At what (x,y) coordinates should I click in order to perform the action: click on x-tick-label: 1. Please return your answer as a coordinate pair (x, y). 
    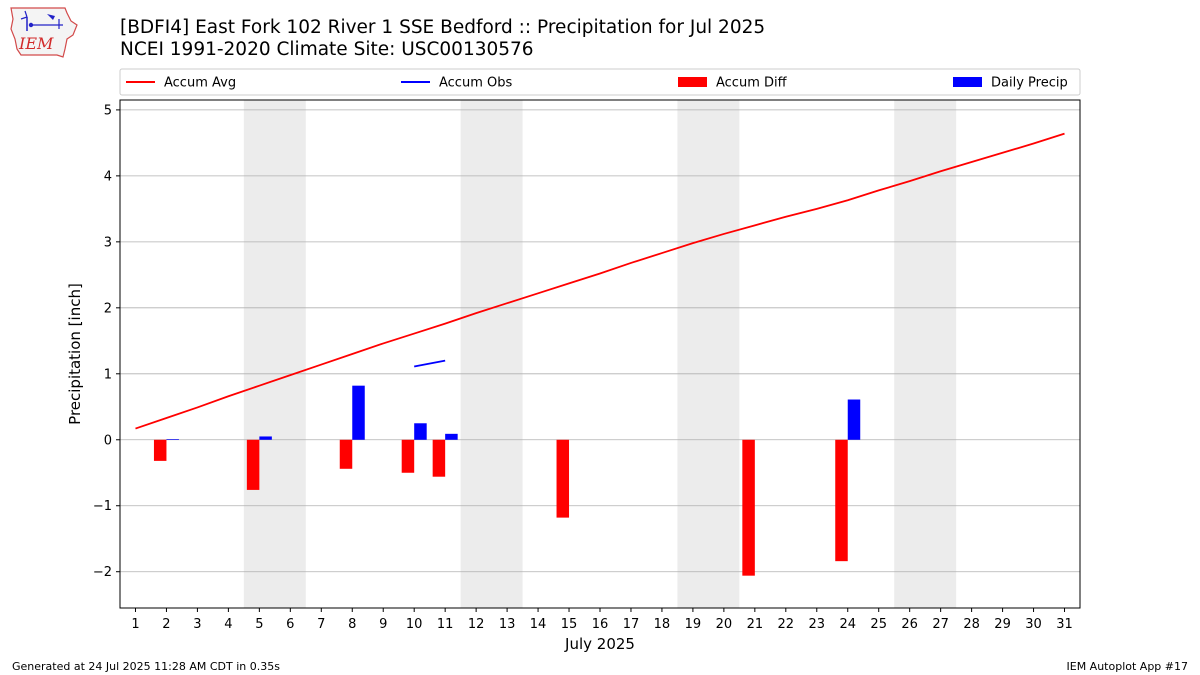
    Looking at the image, I should click on (135, 624).